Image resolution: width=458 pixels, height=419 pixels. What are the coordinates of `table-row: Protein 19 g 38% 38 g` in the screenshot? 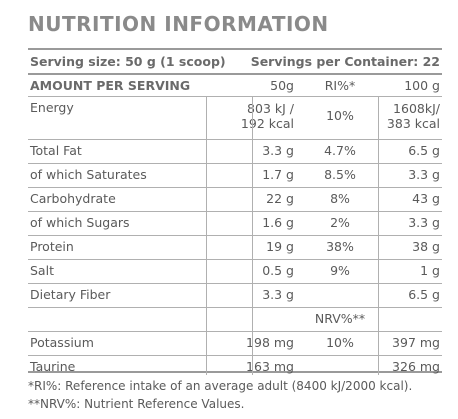 It's located at (235, 247).